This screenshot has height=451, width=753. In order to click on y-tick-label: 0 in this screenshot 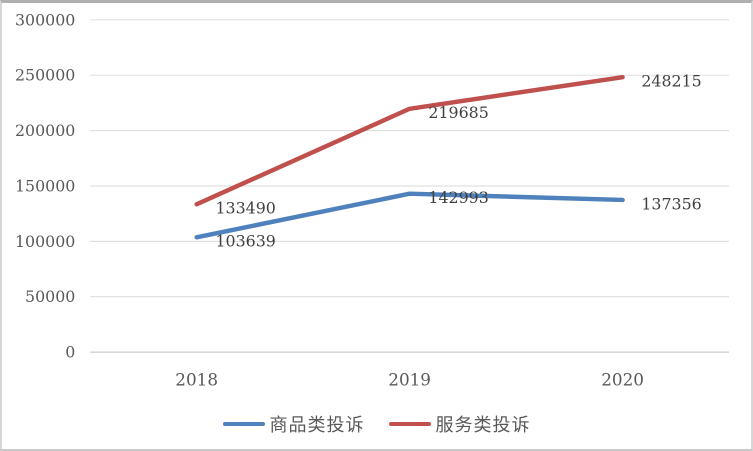, I will do `click(70, 352)`.